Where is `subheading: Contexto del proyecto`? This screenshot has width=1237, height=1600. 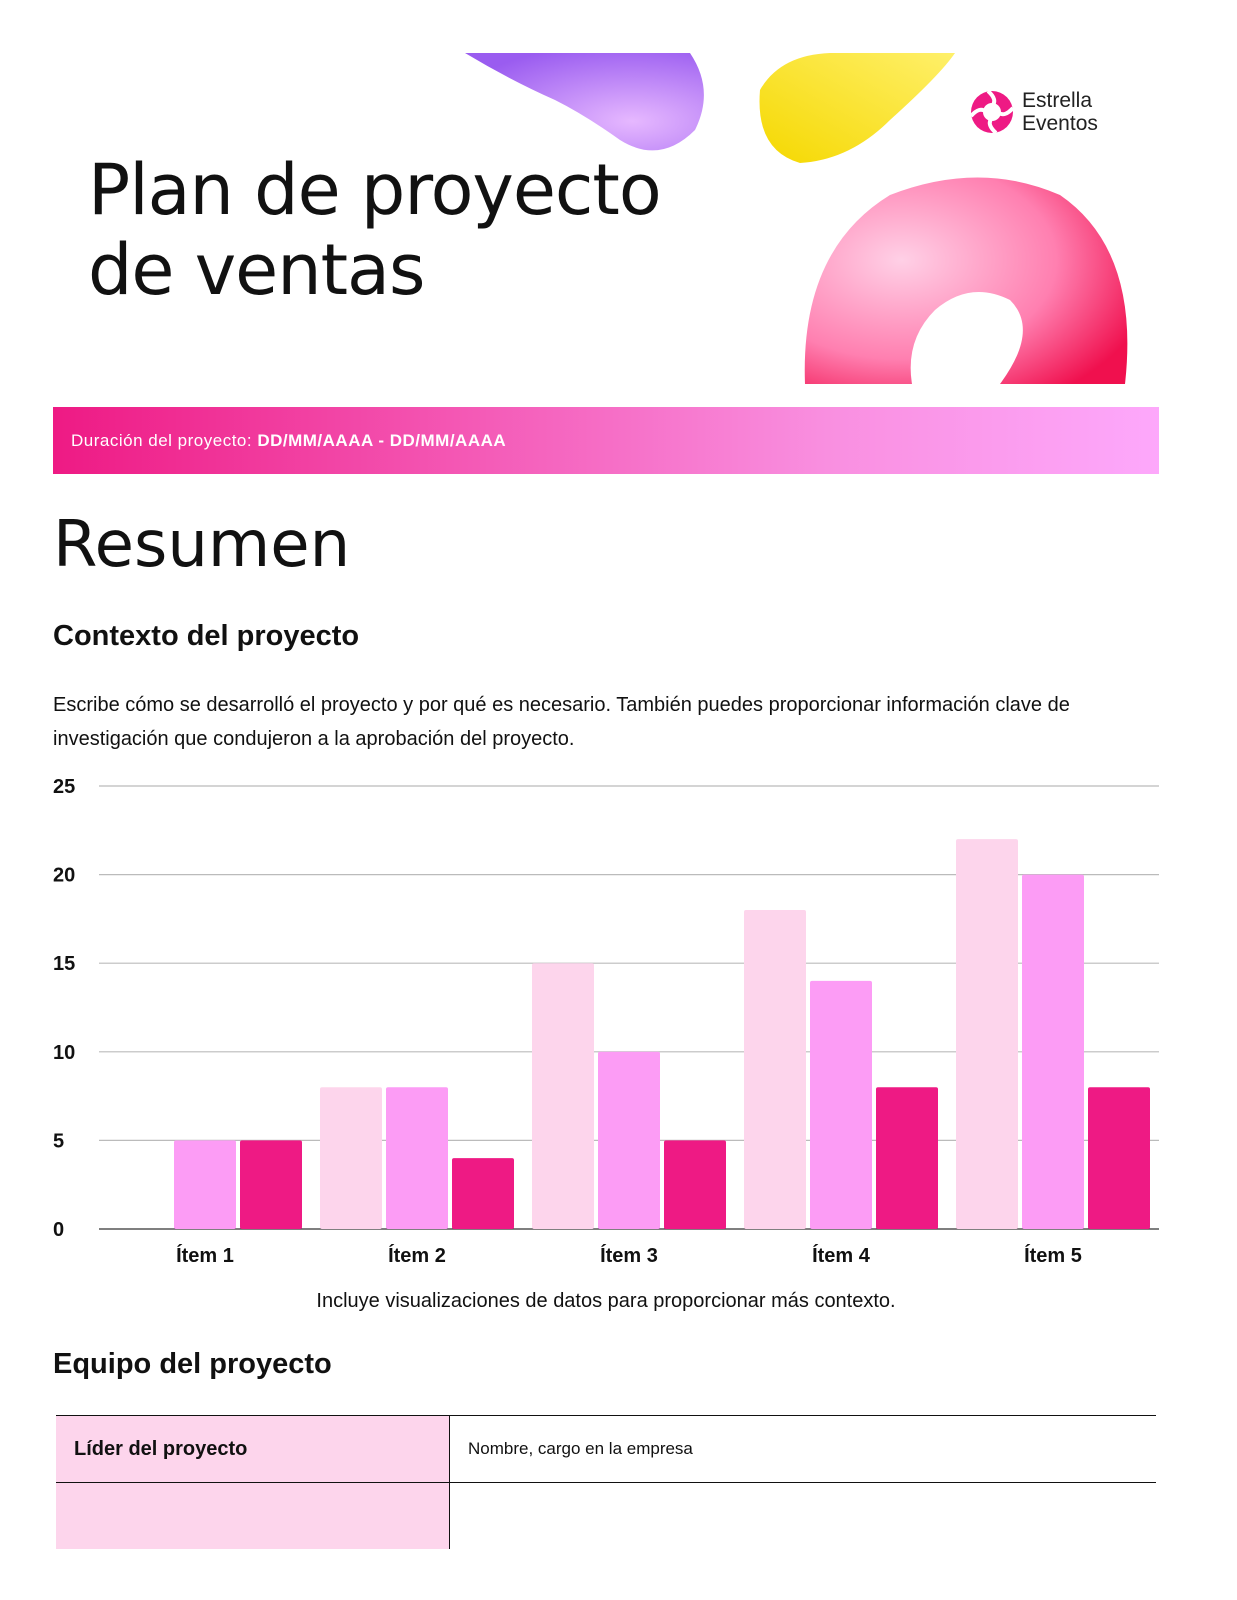 subheading: Contexto del proyecto is located at coordinates (206, 636).